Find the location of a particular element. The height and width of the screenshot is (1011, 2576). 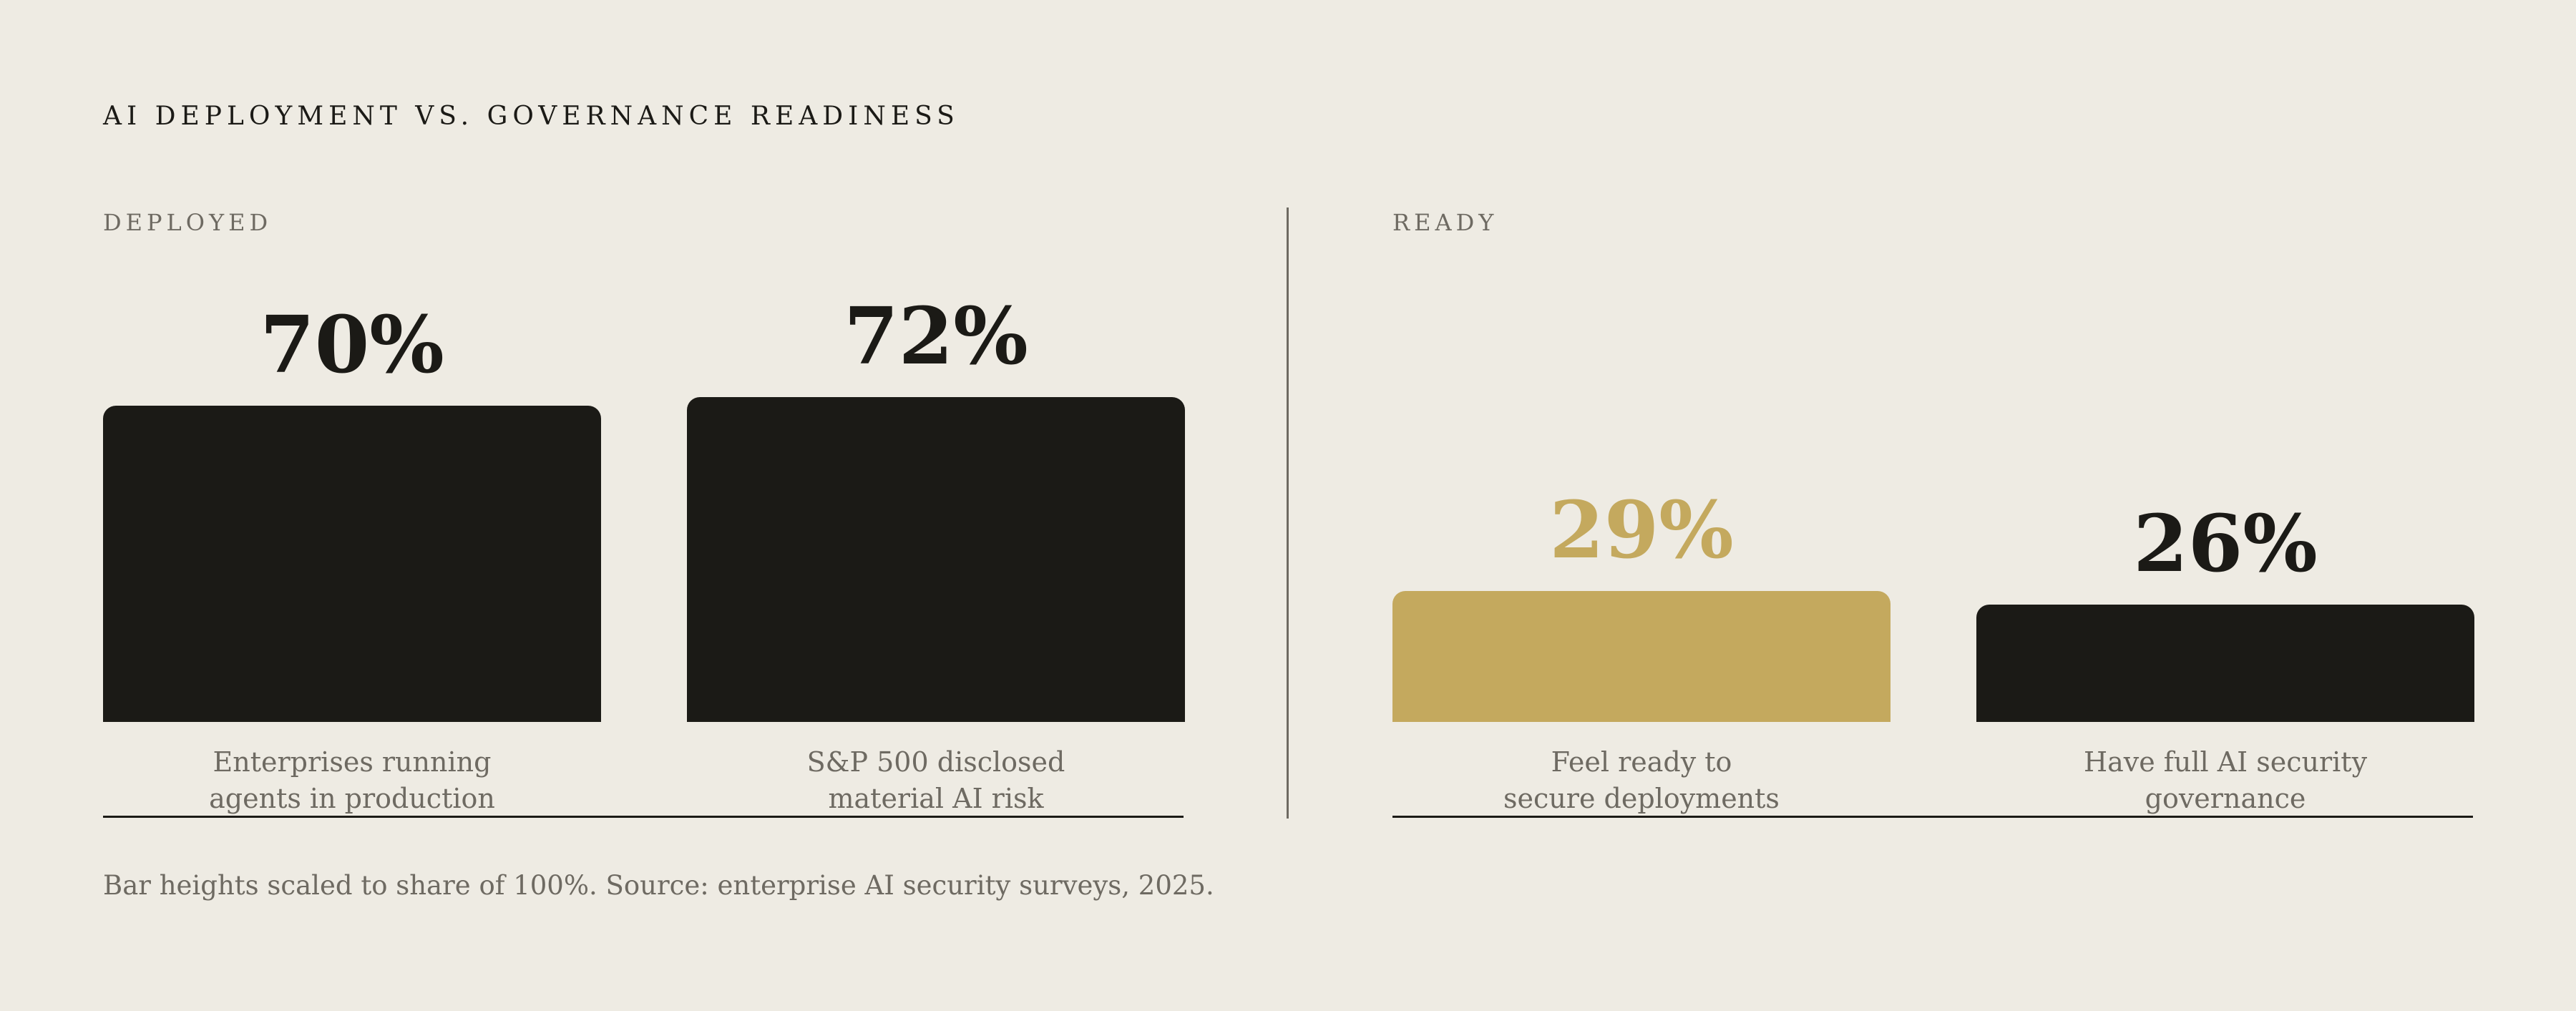

category-label: Enterprises running agents in production is located at coordinates (352, 780).